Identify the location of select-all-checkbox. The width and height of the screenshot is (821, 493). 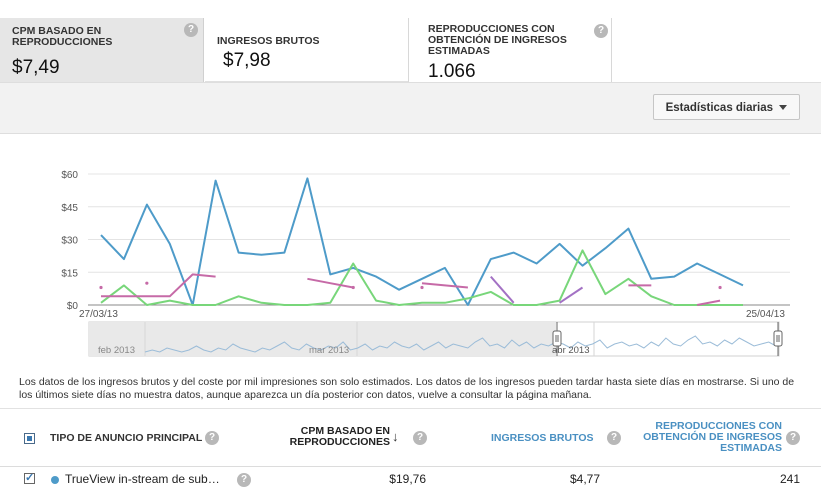
(29, 438).